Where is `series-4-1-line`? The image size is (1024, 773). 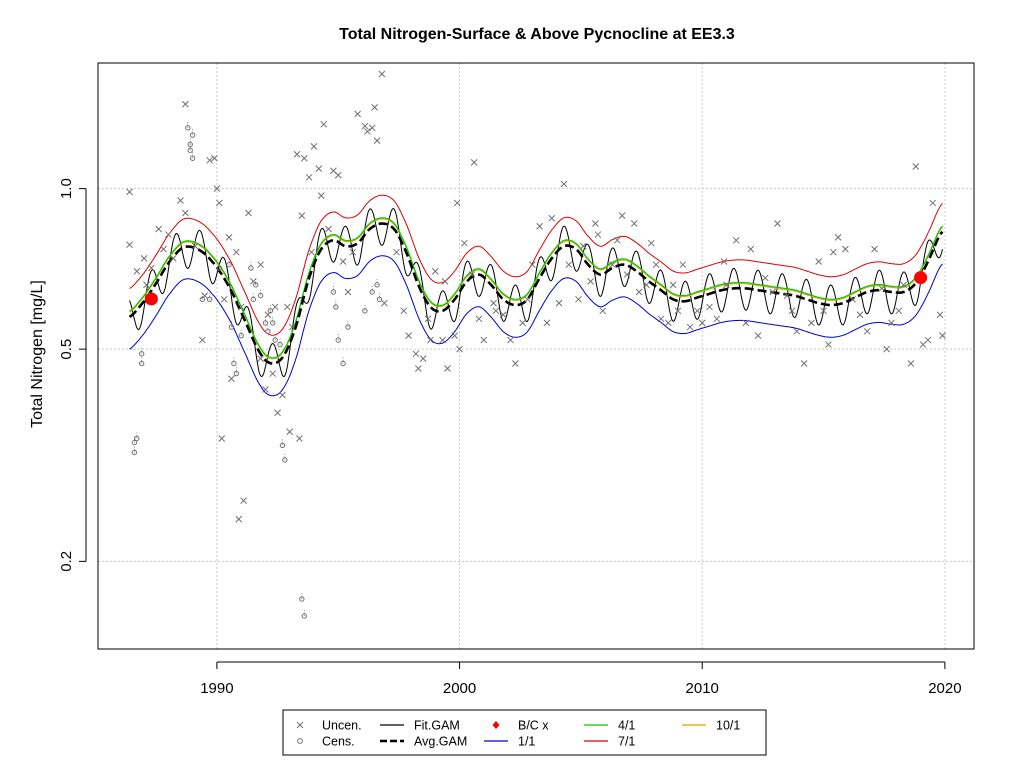
series-4-1-line is located at coordinates (536, 288).